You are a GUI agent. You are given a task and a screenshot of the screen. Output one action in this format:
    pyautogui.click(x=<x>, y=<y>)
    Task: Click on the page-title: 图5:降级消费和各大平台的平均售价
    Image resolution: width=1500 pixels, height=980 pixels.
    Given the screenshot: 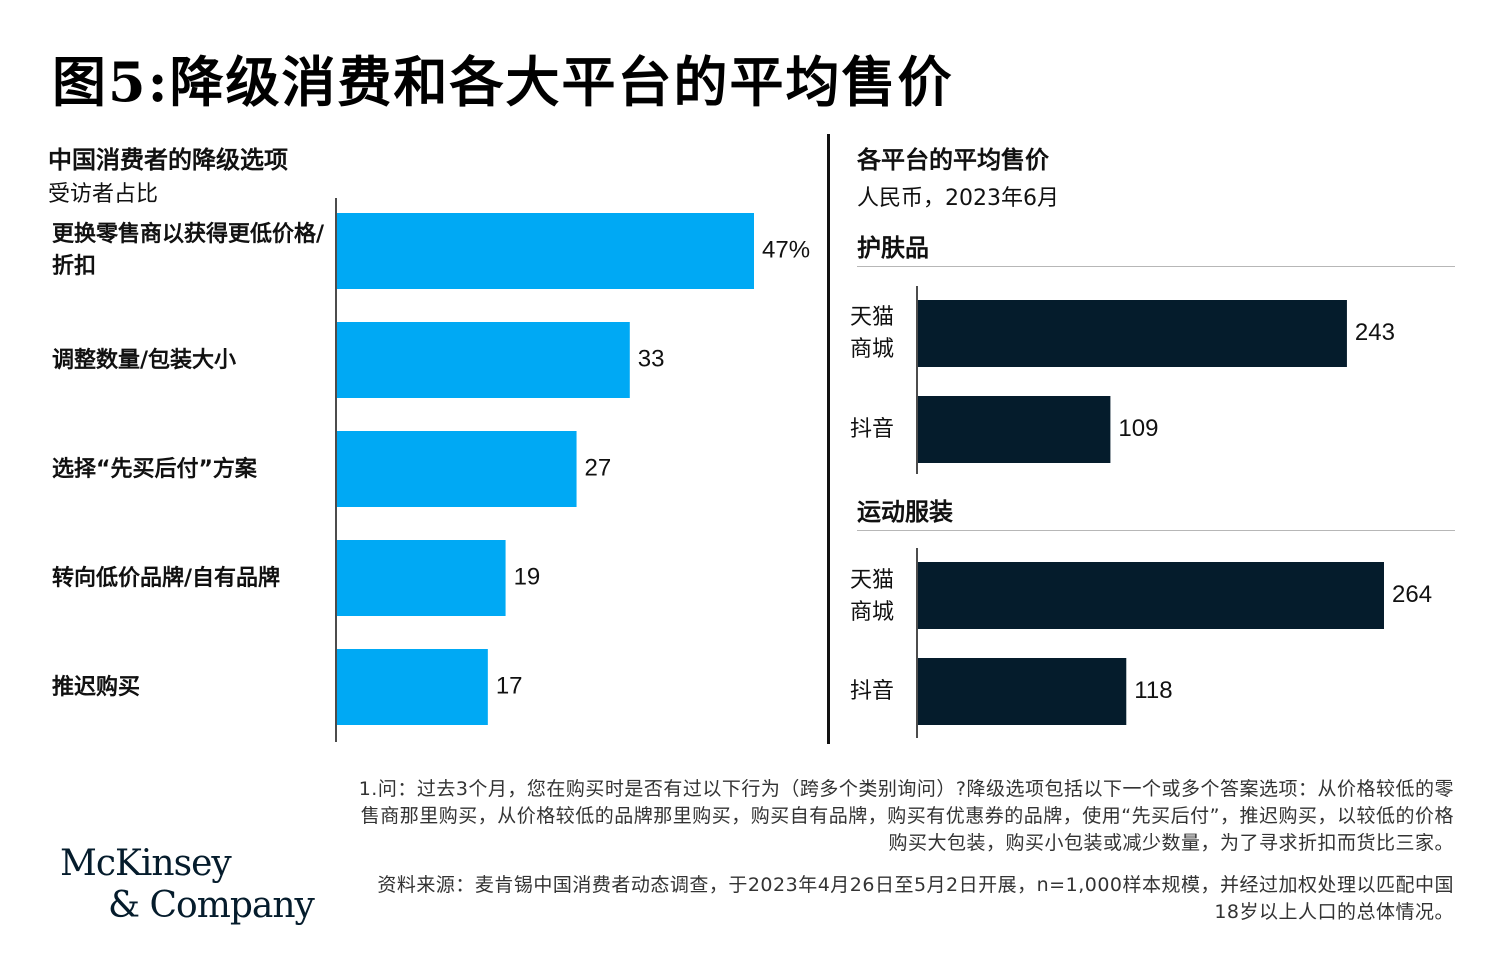 What is the action you would take?
    pyautogui.click(x=503, y=82)
    